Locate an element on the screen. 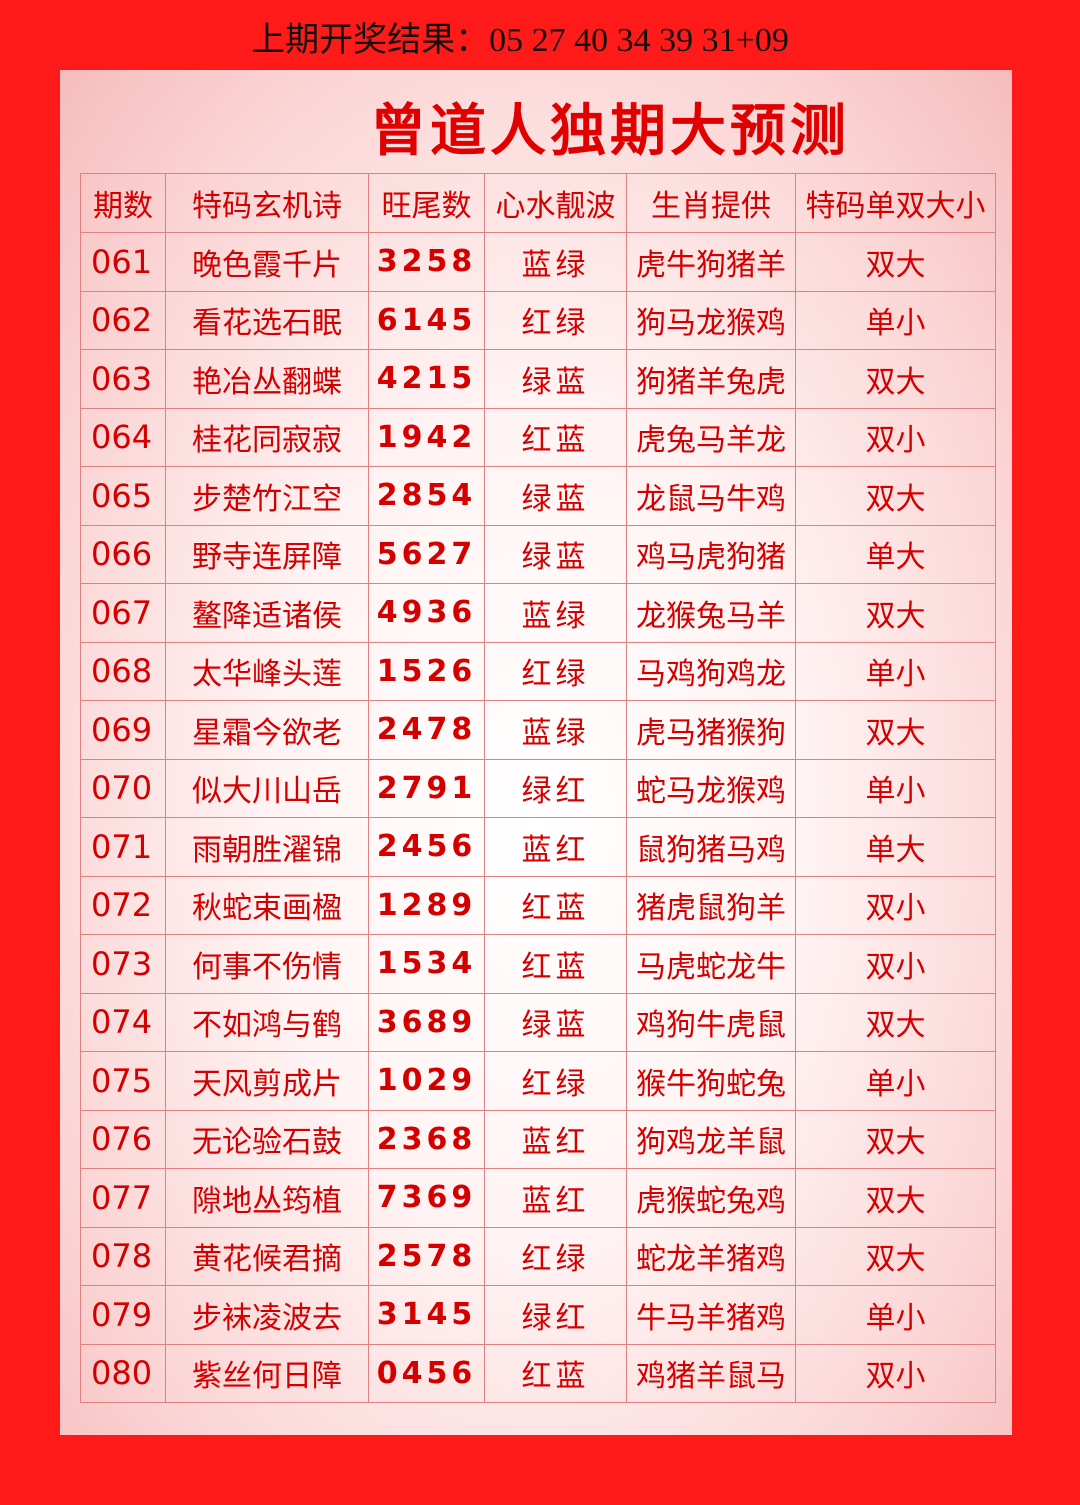 This screenshot has height=1505, width=1080. table-cell: 狗猪羊兔虎 is located at coordinates (711, 379).